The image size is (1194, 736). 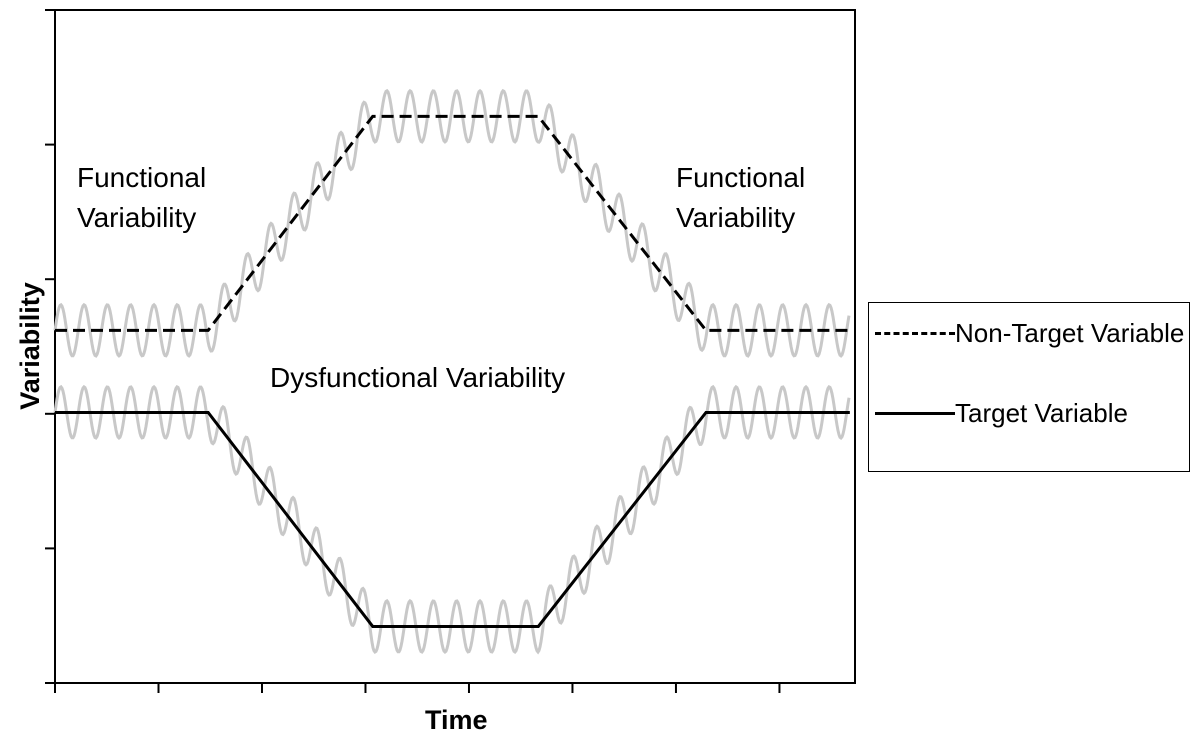 What do you see at coordinates (30, 346) in the screenshot?
I see `y-axis-label: Variability` at bounding box center [30, 346].